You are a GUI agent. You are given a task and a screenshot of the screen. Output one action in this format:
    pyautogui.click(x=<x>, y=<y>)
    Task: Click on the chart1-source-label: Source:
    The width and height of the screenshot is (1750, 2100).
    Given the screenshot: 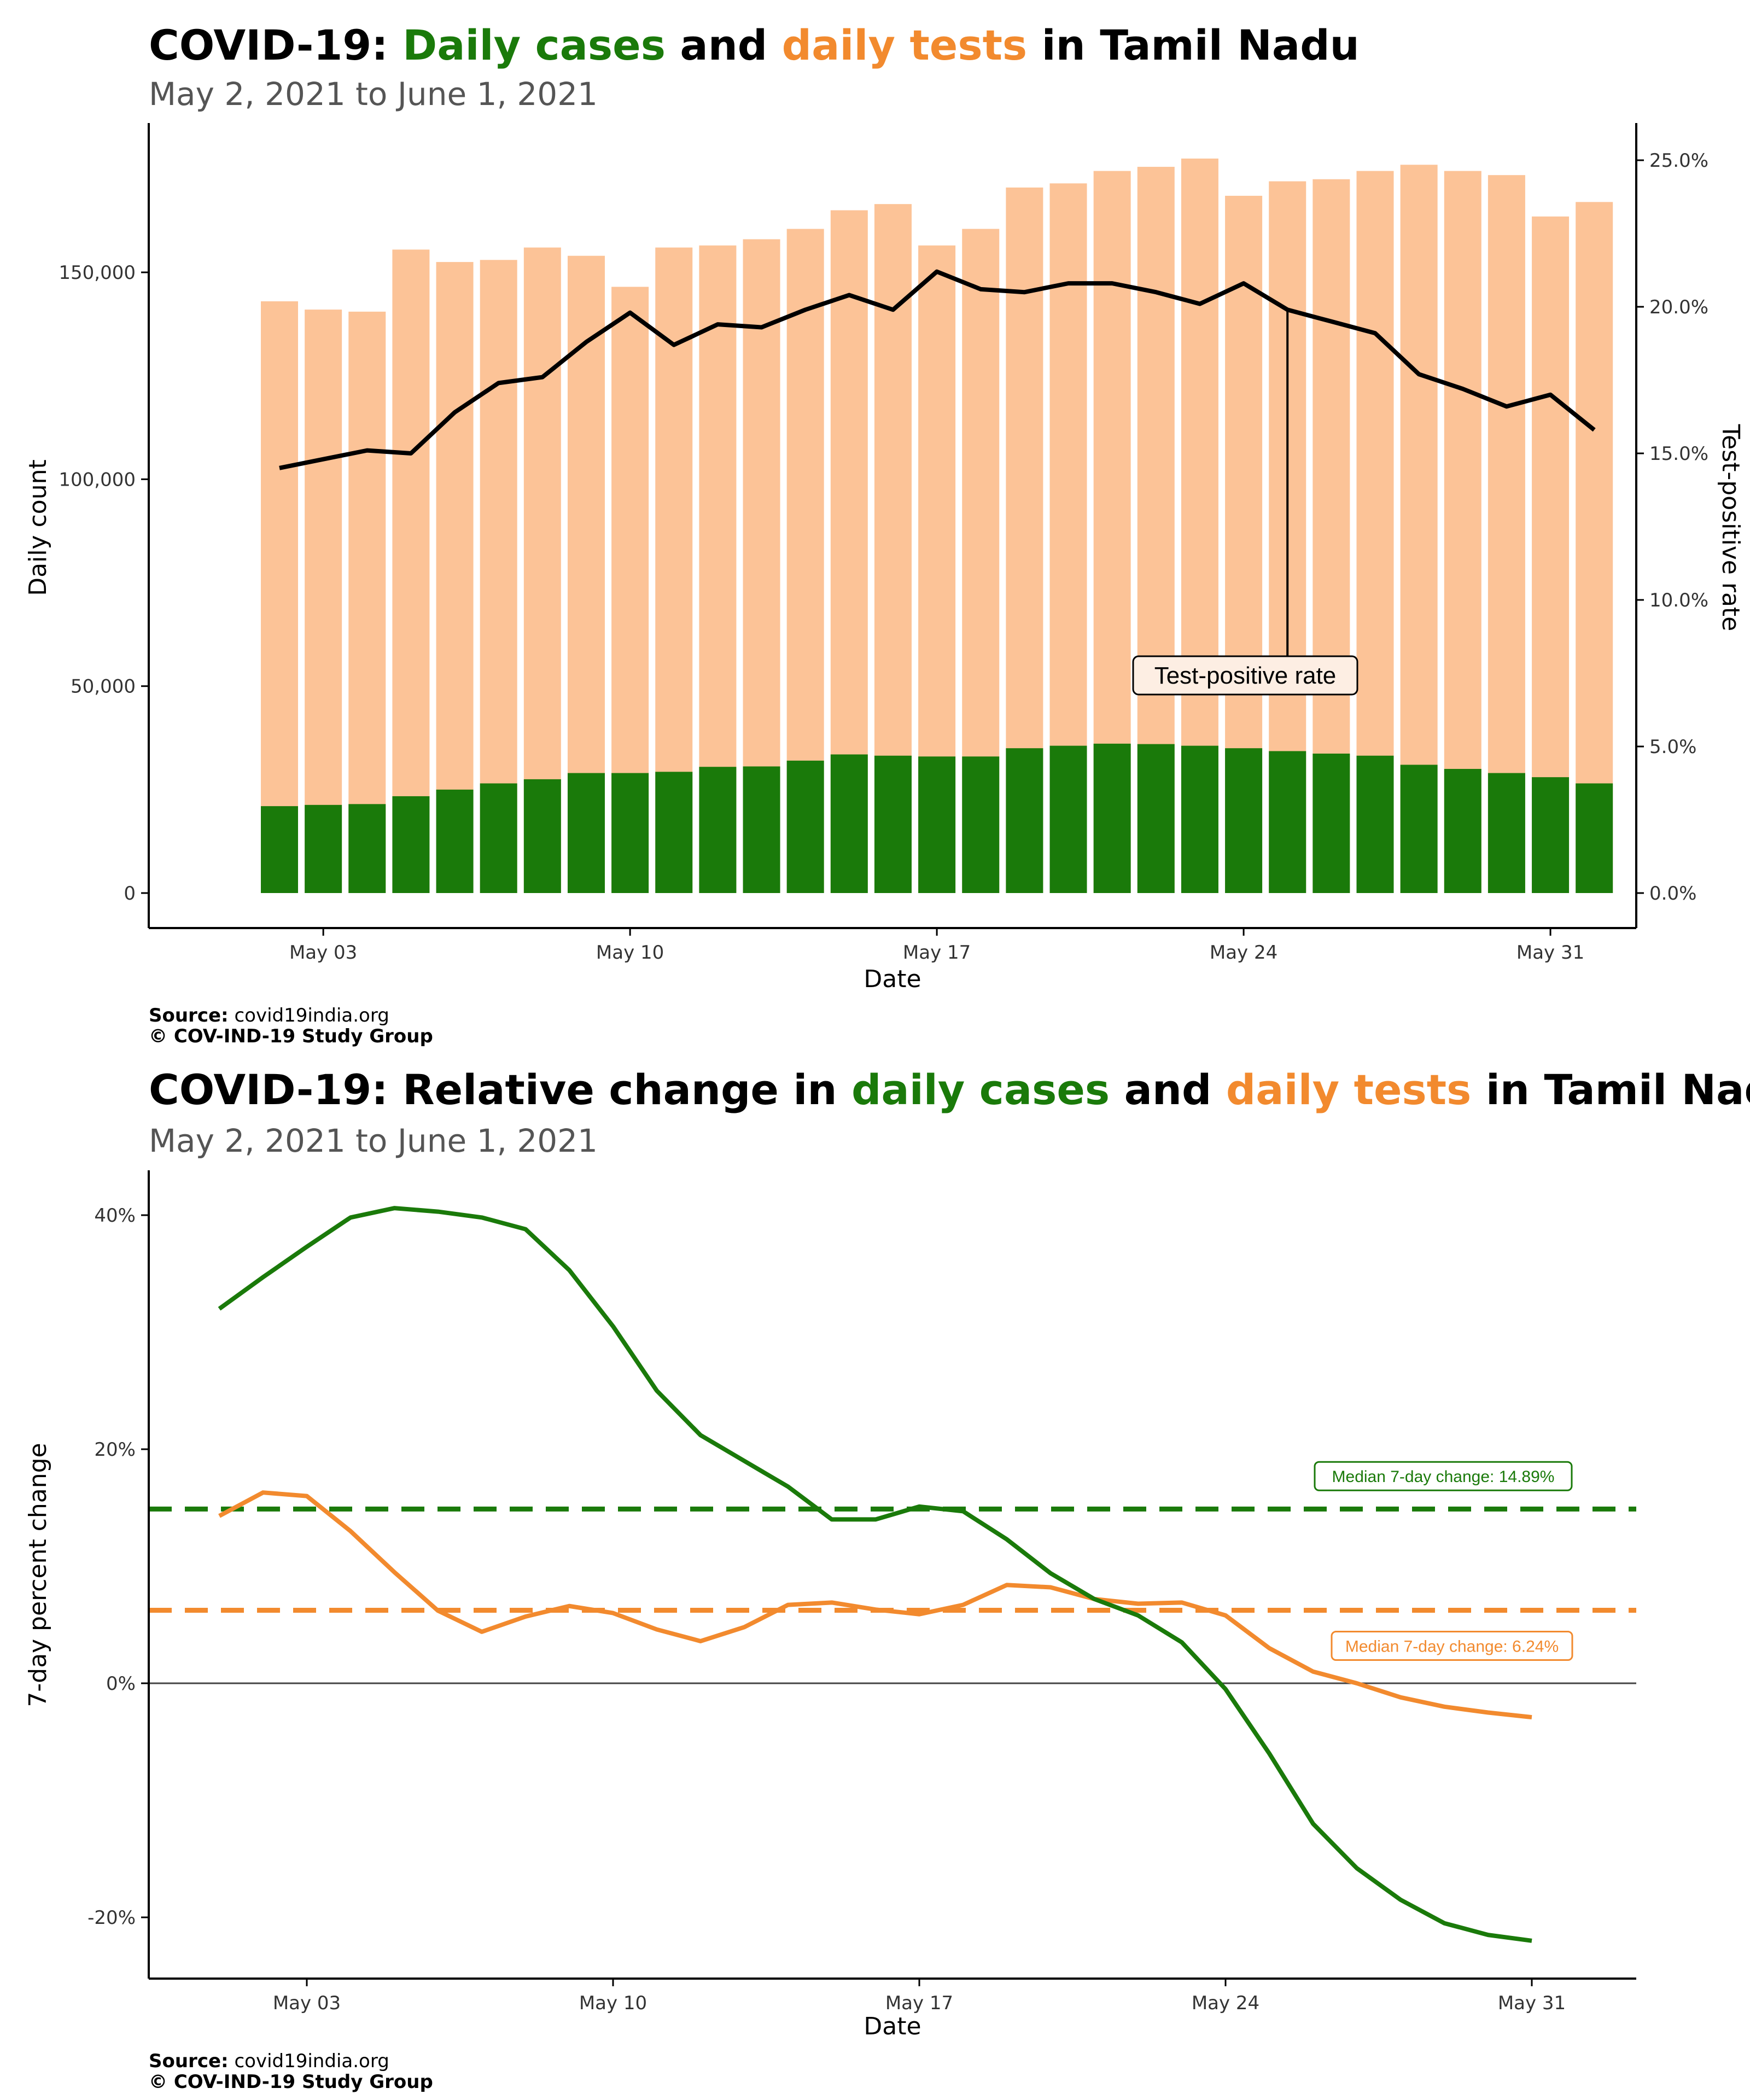 What is the action you would take?
    pyautogui.click(x=189, y=1015)
    